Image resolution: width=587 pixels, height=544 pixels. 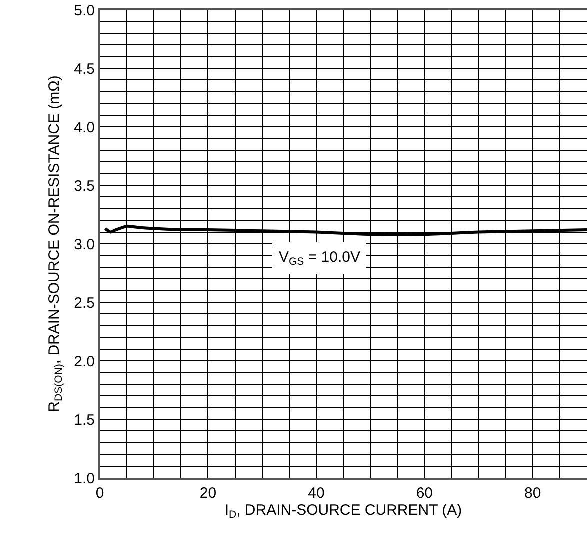 What do you see at coordinates (84, 186) in the screenshot?
I see `y-tick-label: 3.5` at bounding box center [84, 186].